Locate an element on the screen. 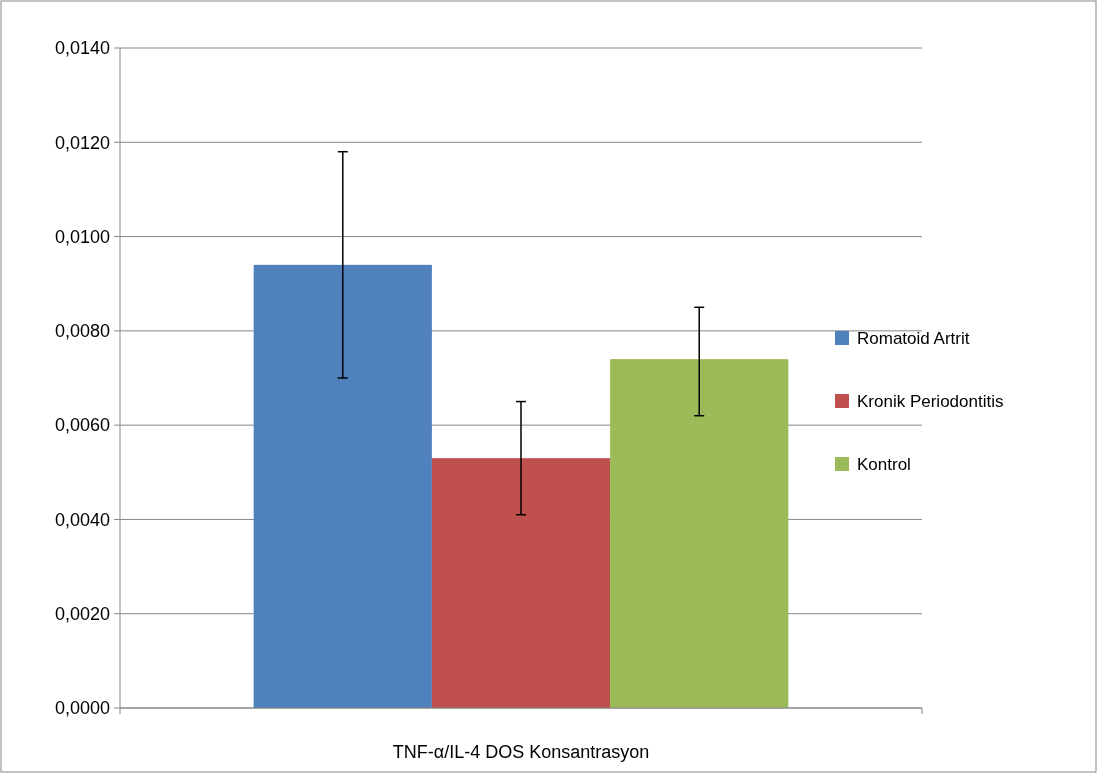  y-tick-label: 0,0020 is located at coordinates (82, 614).